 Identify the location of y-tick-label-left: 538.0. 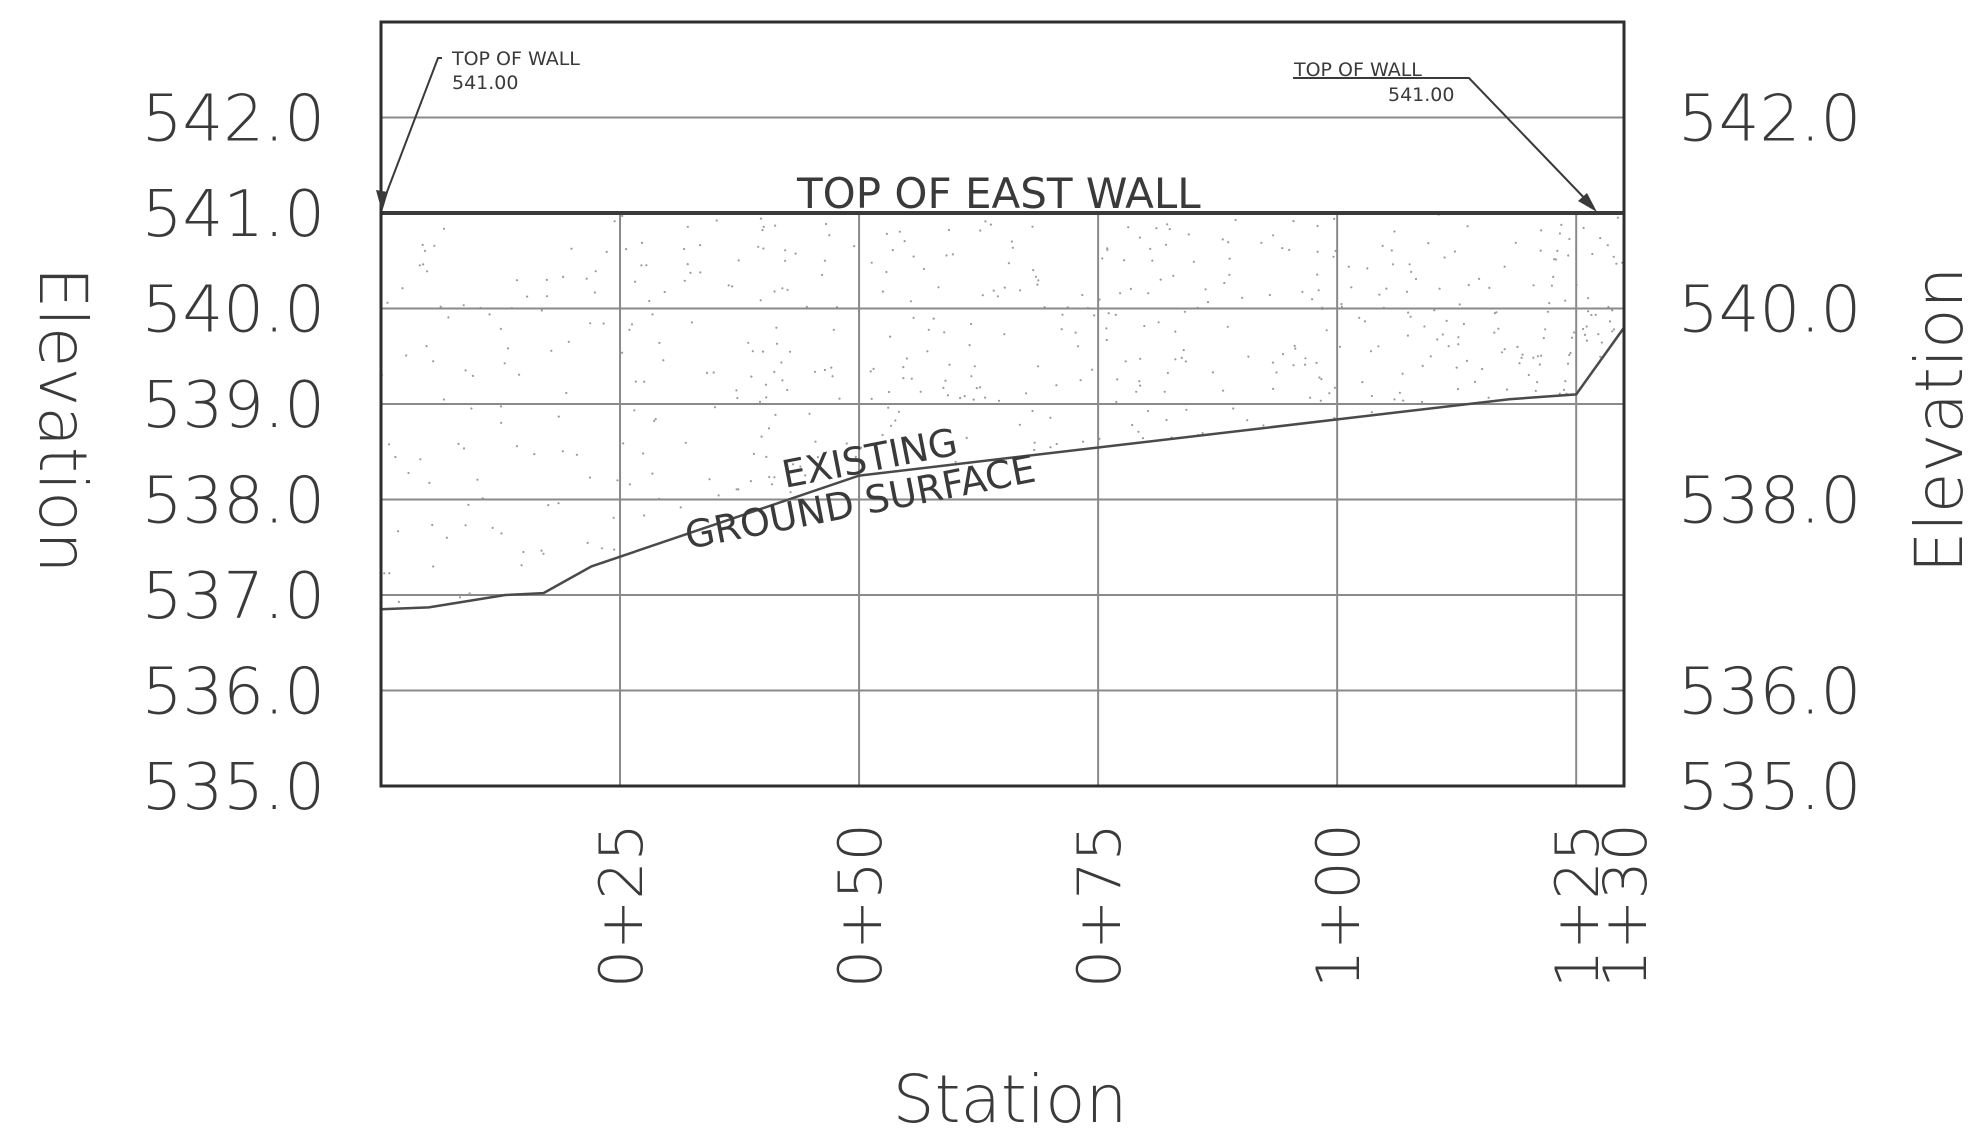
(233, 502).